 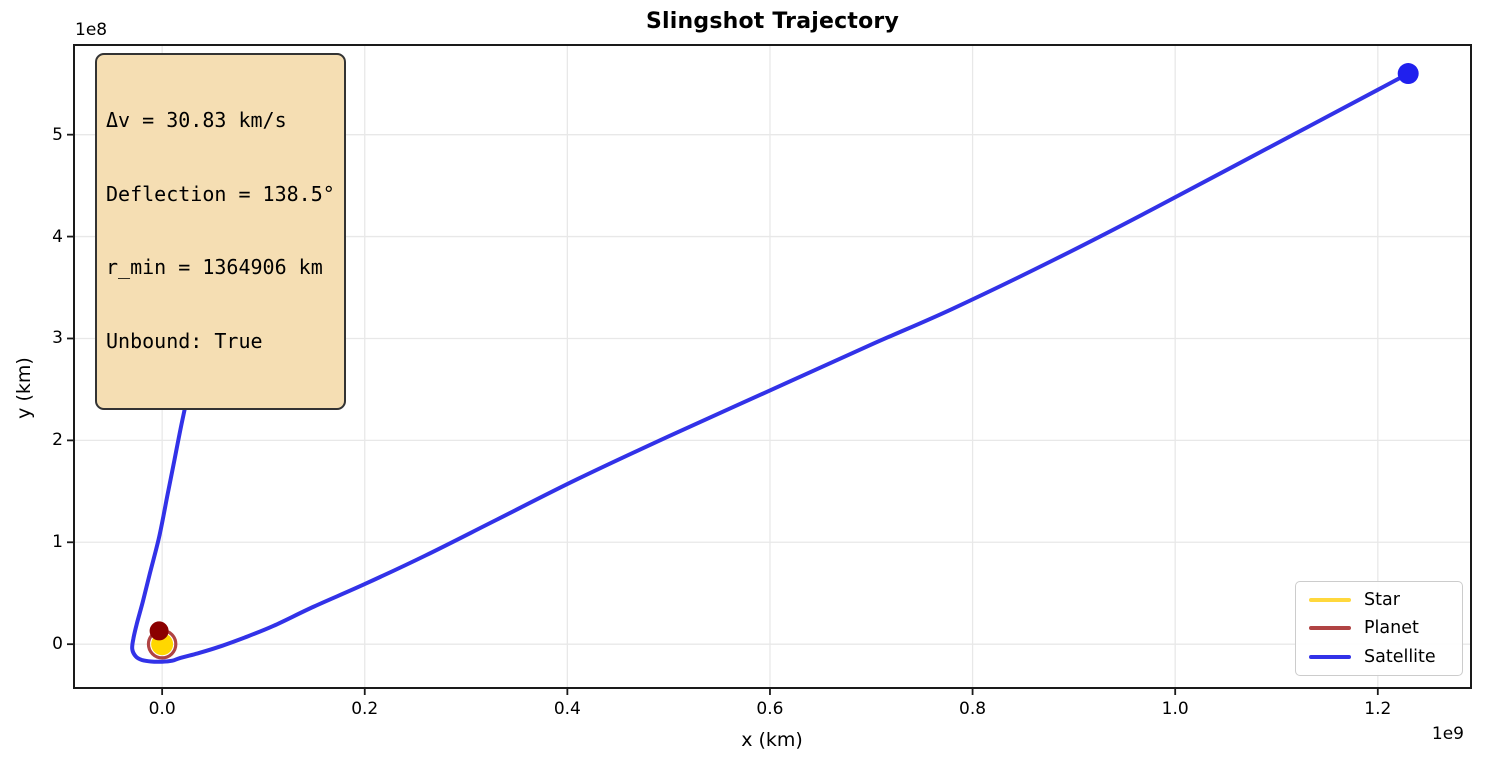 I want to click on y-axis-label: y (km), so click(x=24, y=388).